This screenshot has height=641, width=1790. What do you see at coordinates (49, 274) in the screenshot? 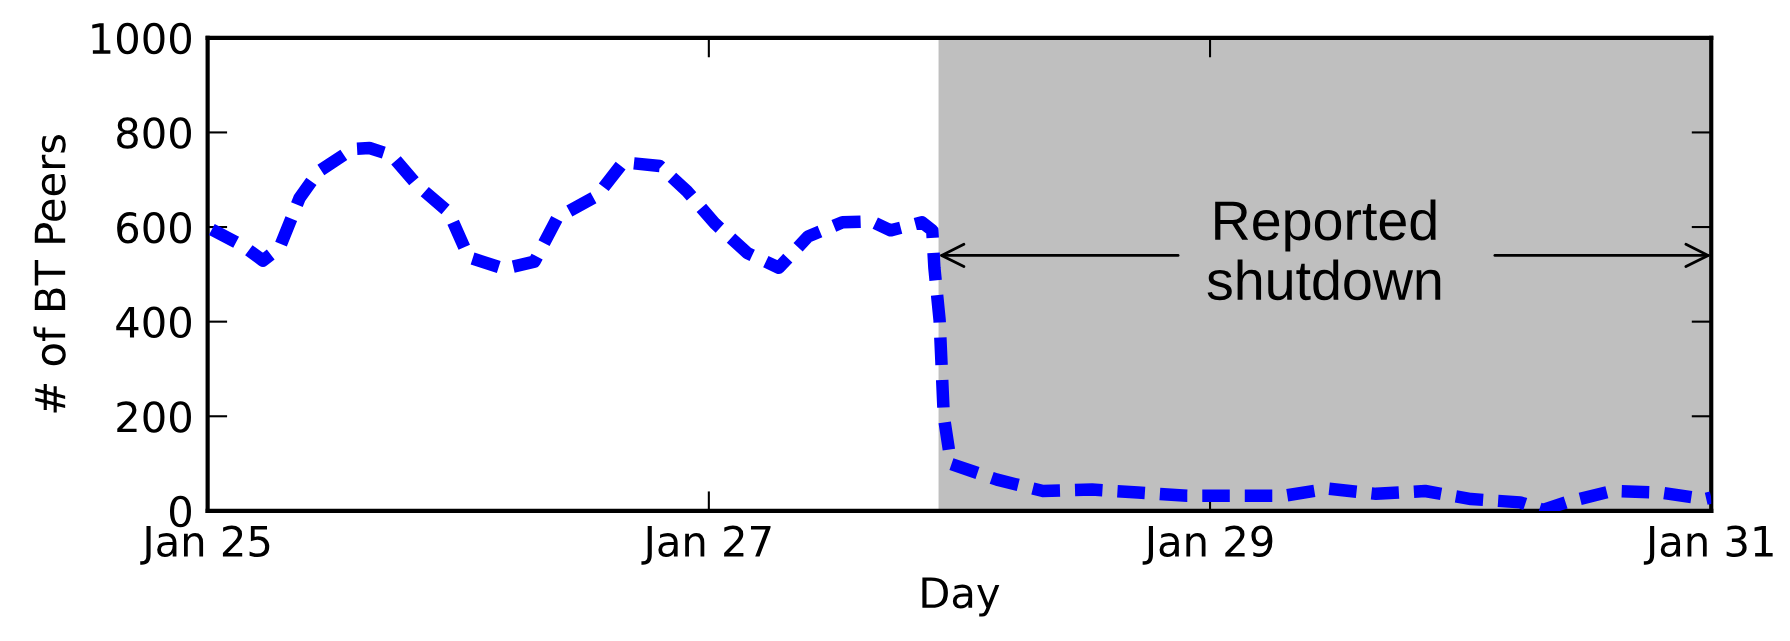
I see `y-axis-title: # of BT Peers` at bounding box center [49, 274].